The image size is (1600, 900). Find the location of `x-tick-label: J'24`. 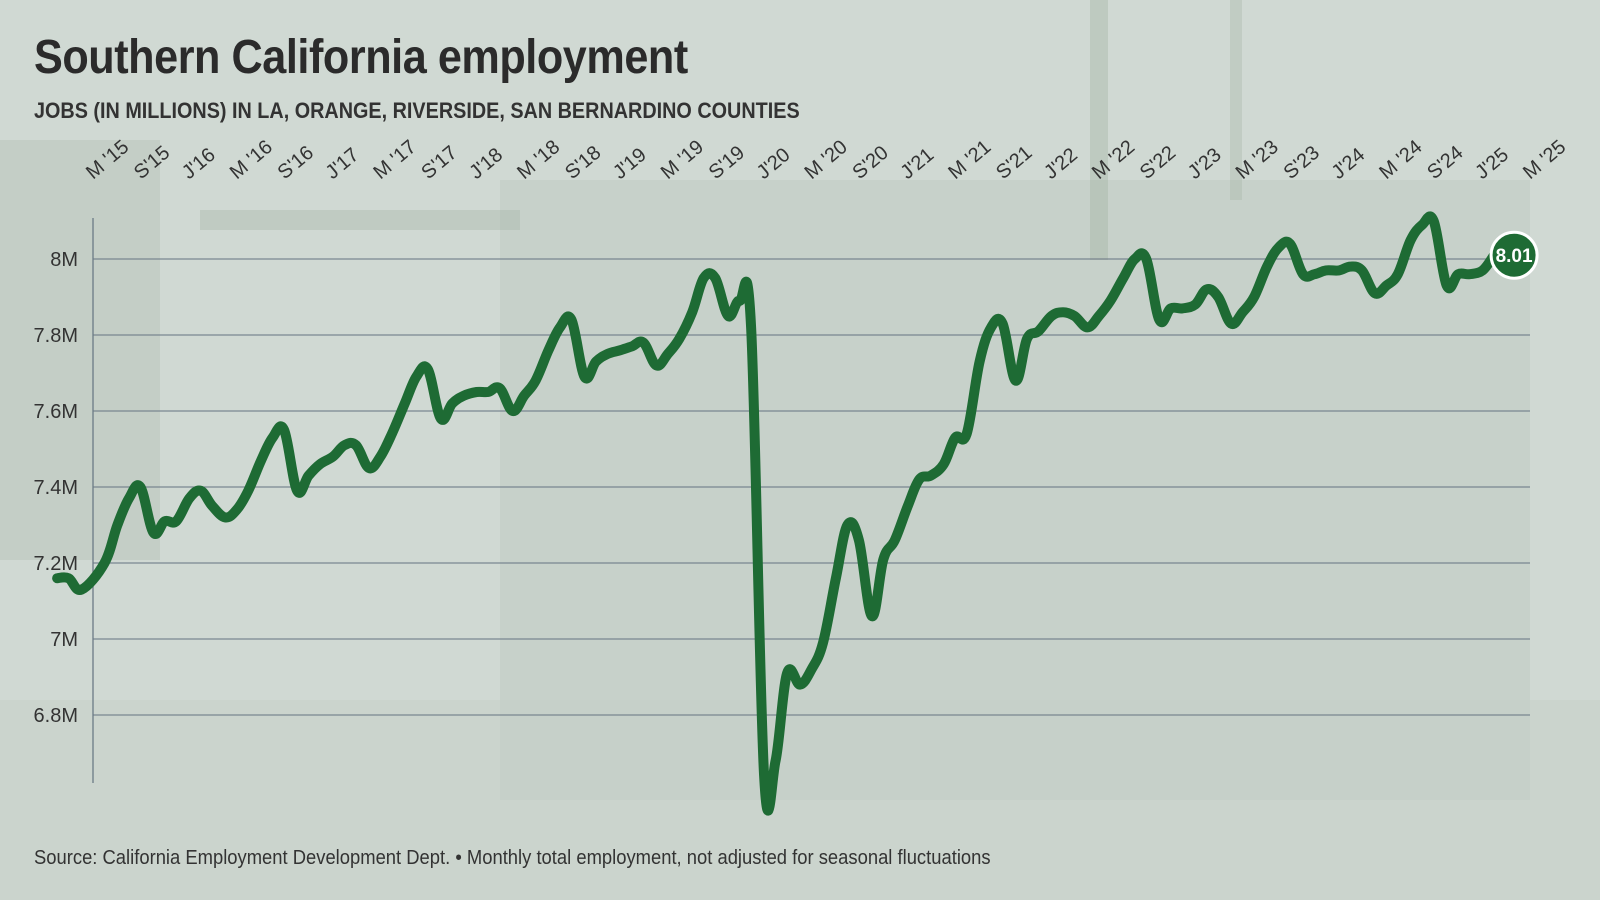

x-tick-label: J'24 is located at coordinates (1349, 164).